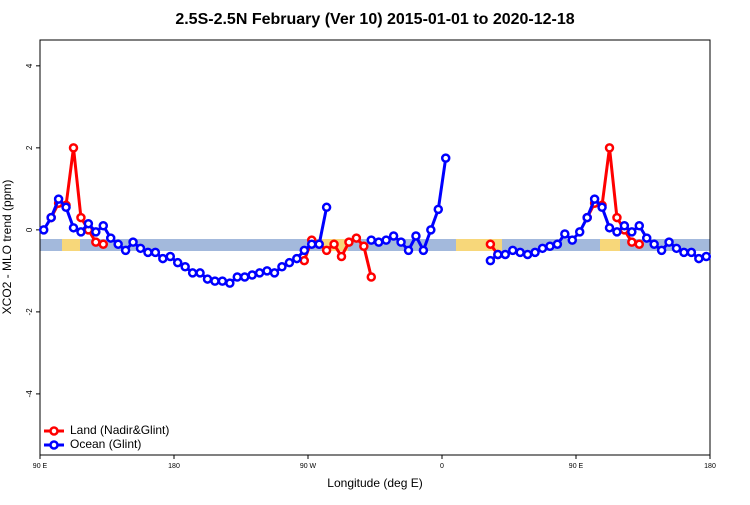  I want to click on legend-label: Land (Nadir&Glint), so click(119, 430).